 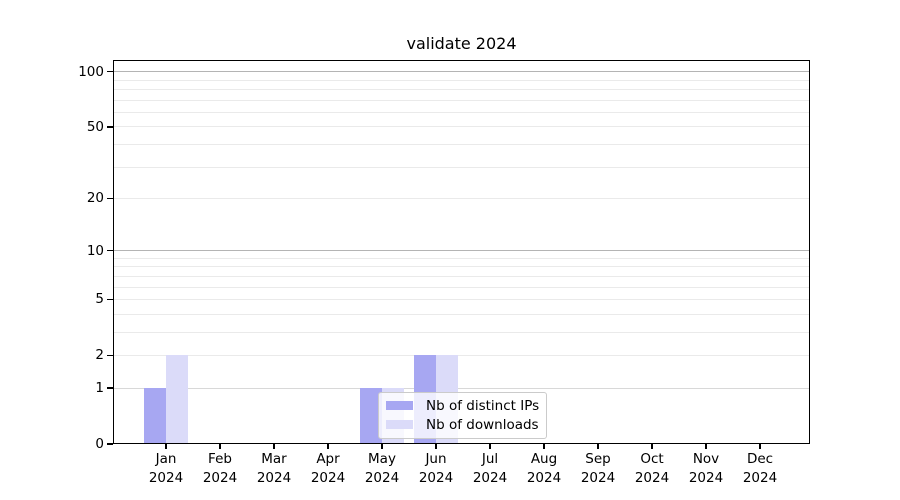 What do you see at coordinates (155, 416) in the screenshot?
I see `bar-distinct-ips-jan` at bounding box center [155, 416].